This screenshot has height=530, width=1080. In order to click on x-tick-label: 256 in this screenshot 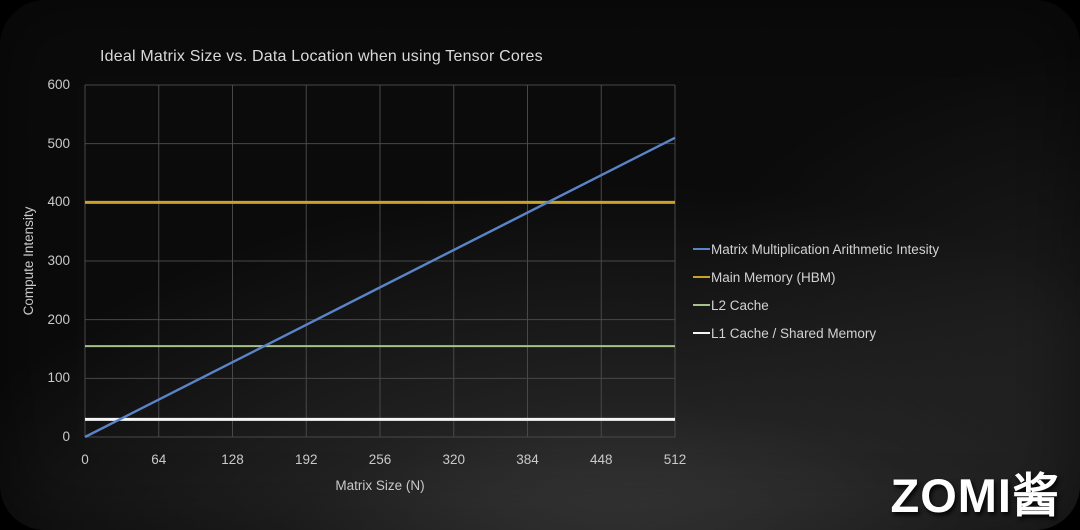, I will do `click(380, 459)`.